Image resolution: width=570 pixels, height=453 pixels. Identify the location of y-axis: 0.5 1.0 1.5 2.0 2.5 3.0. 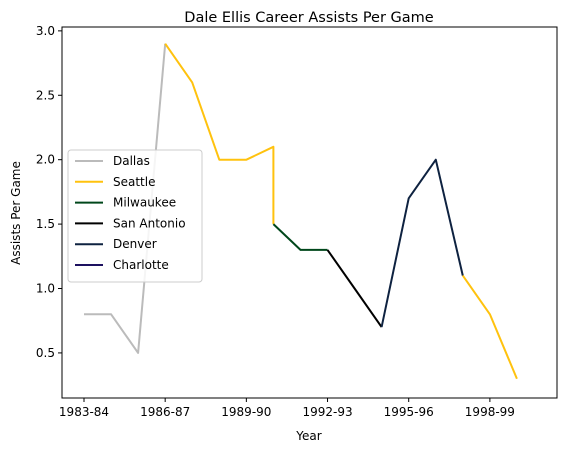
(49, 192).